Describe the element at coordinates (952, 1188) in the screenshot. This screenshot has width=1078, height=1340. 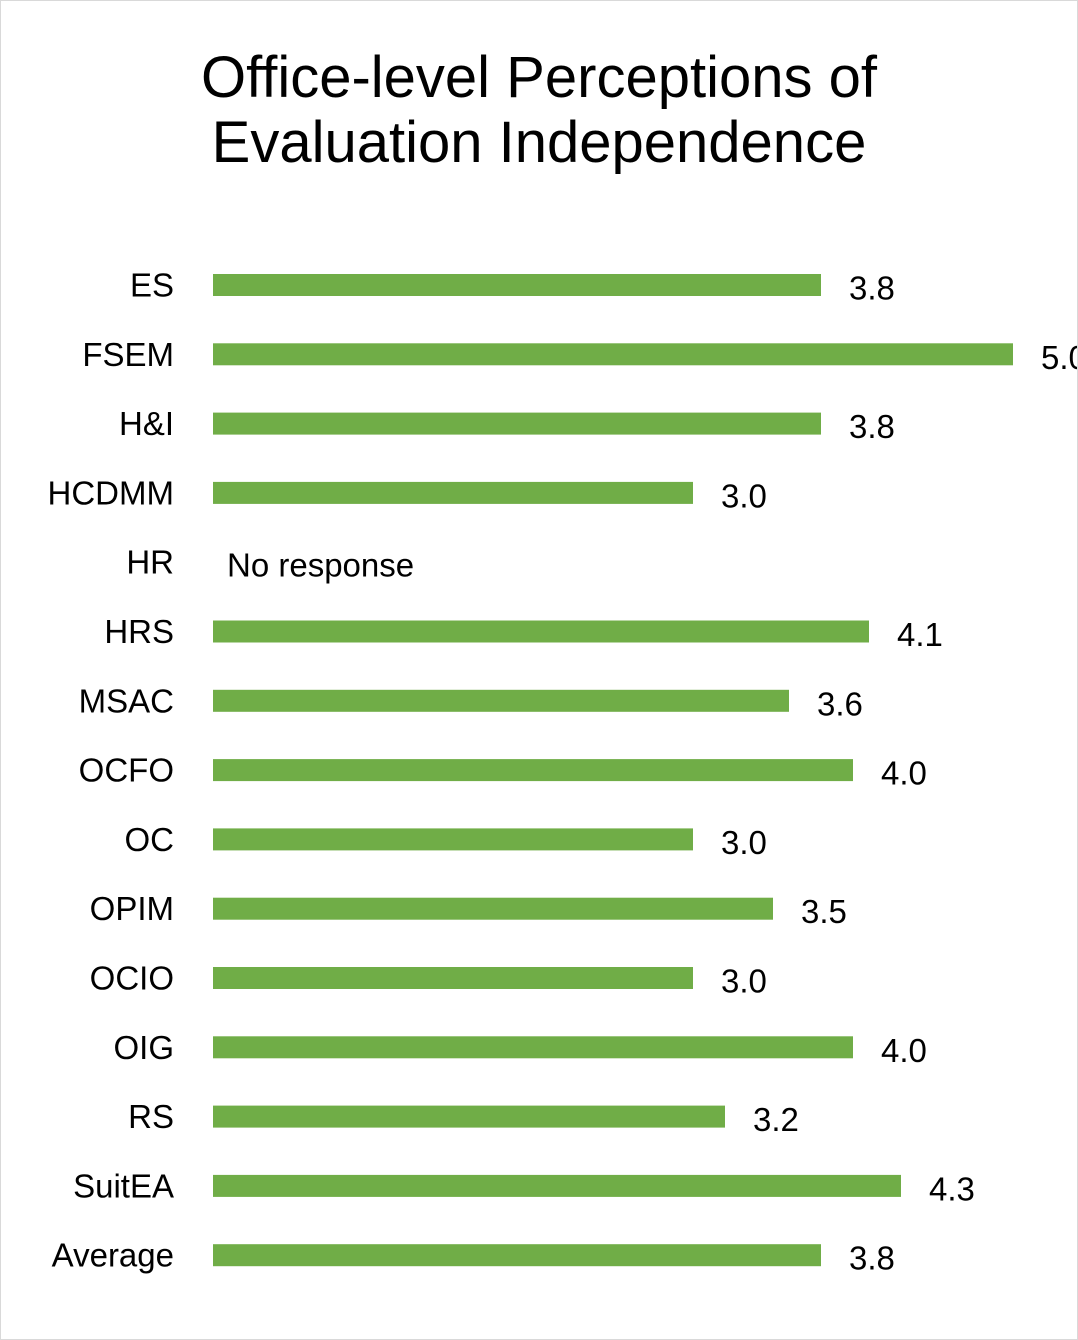
I see `data-label: 4.3` at that location.